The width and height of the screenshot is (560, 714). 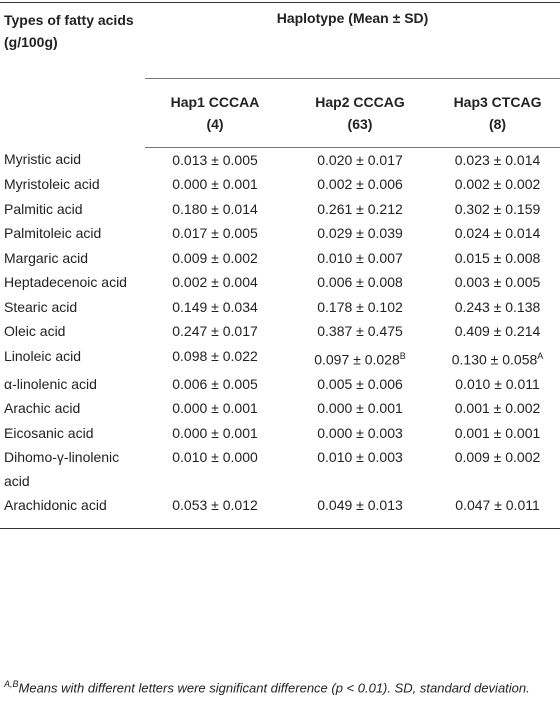 What do you see at coordinates (360, 113) in the screenshot?
I see `column-header: Hap2 CCCAG (63)` at bounding box center [360, 113].